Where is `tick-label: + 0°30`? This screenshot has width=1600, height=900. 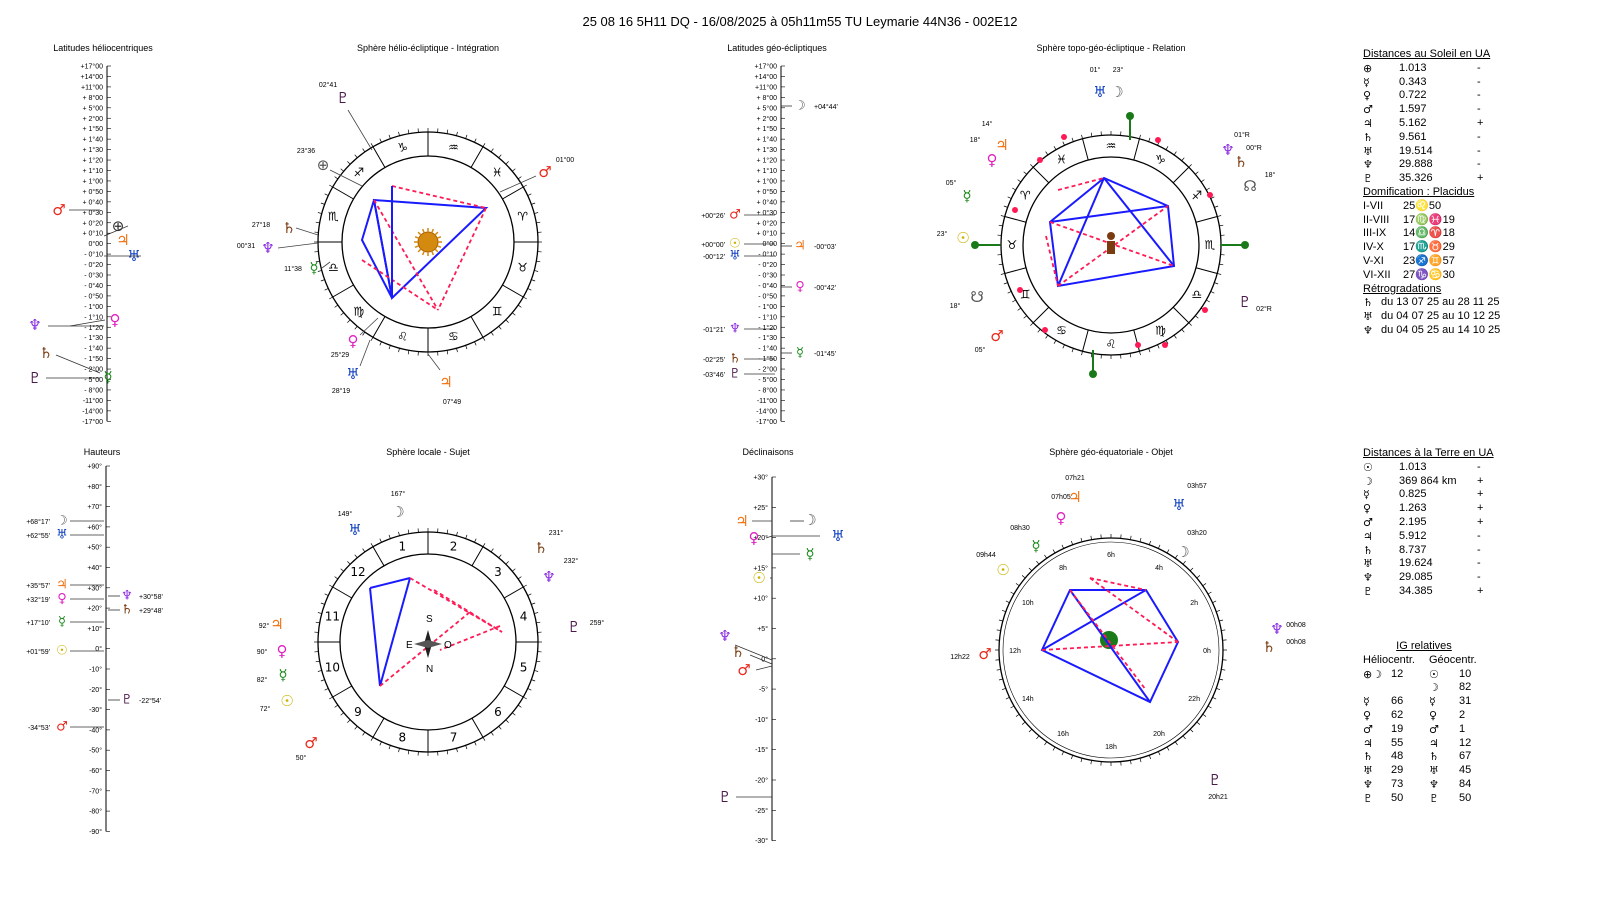
tick-label: + 0°30 is located at coordinates (766, 213).